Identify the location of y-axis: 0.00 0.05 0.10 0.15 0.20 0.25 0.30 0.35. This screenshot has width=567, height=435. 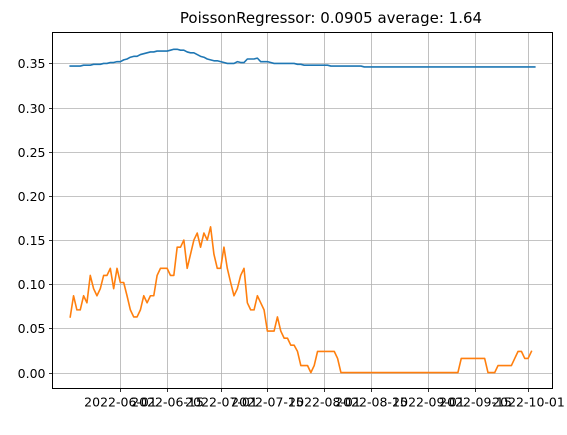
(35, 218).